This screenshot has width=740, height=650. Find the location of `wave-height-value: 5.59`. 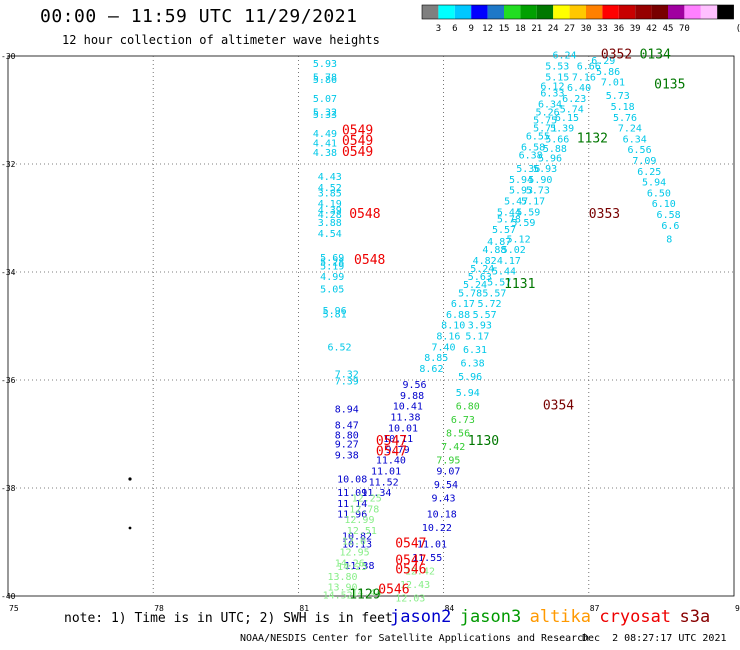

wave-height-value: 5.59 is located at coordinates (528, 212).